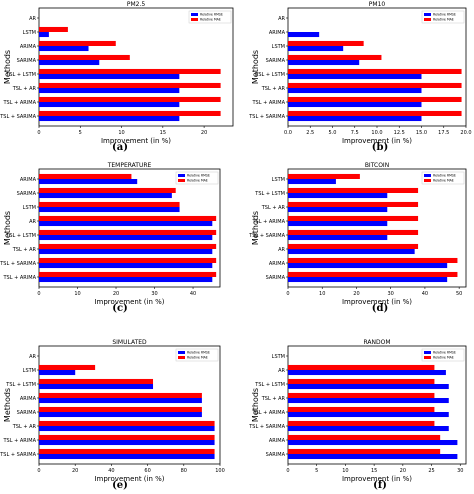 Image resolution: width=474 pixels, height=494 pixels. Describe the element at coordinates (210, 17) in the screenshot. I see `legend-box` at that location.